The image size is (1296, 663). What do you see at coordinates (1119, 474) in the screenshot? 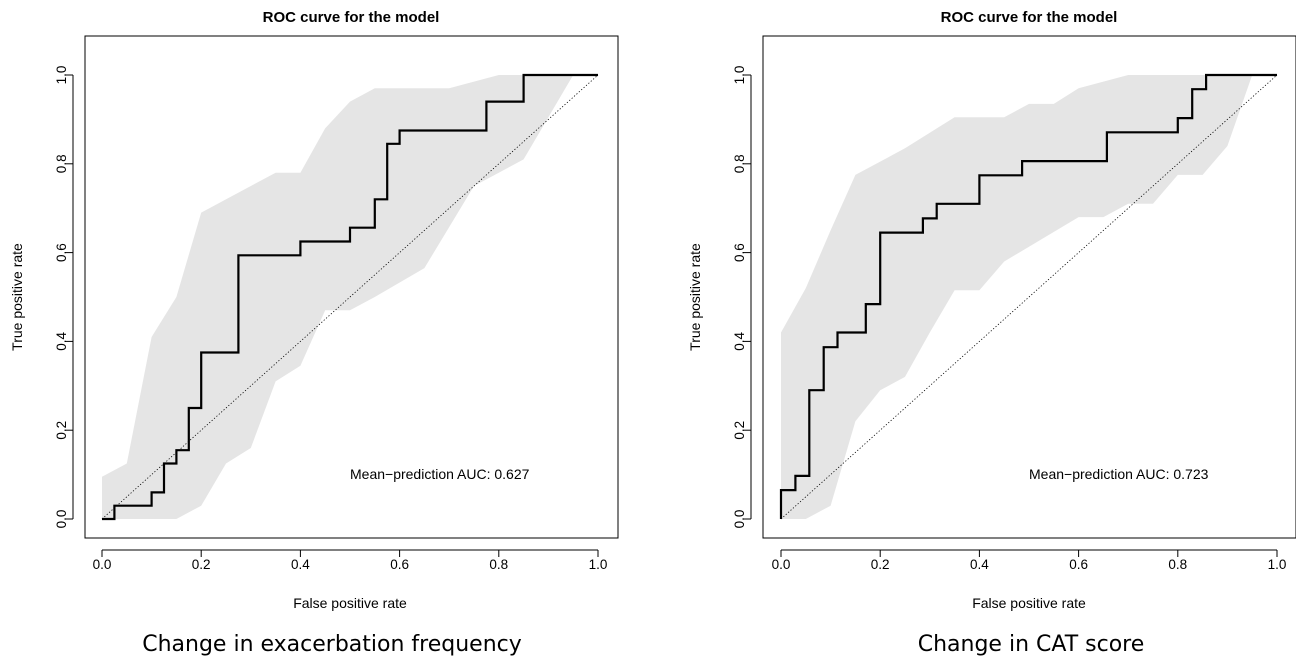
I see `auc-annotation: Mean−prediction AUC: 0.723` at bounding box center [1119, 474].